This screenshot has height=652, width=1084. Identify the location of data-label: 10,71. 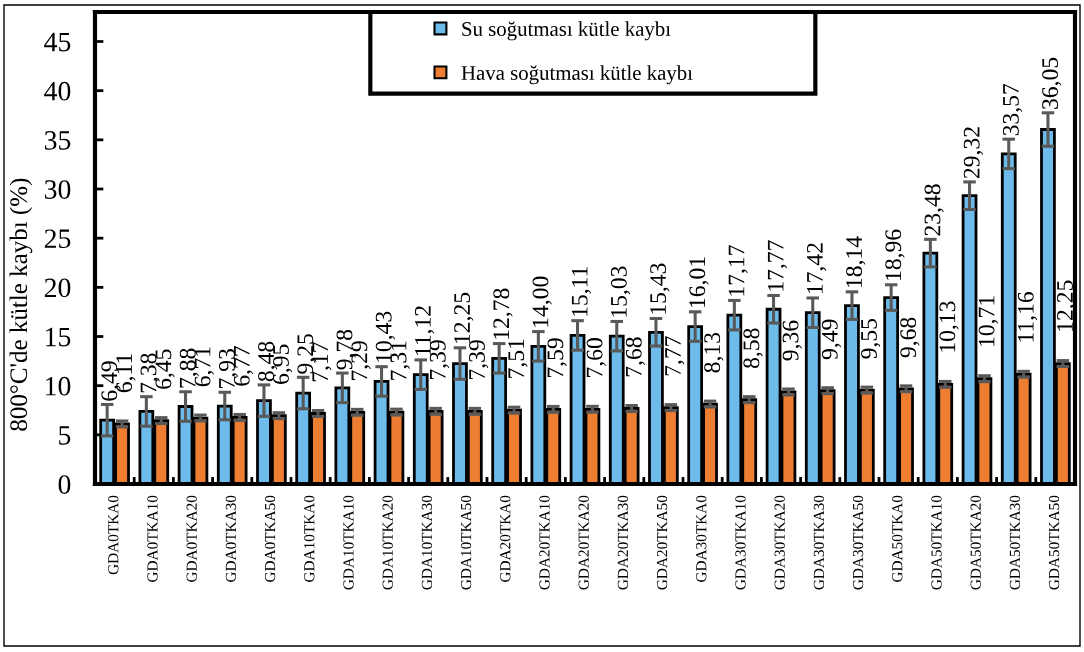
(988, 321).